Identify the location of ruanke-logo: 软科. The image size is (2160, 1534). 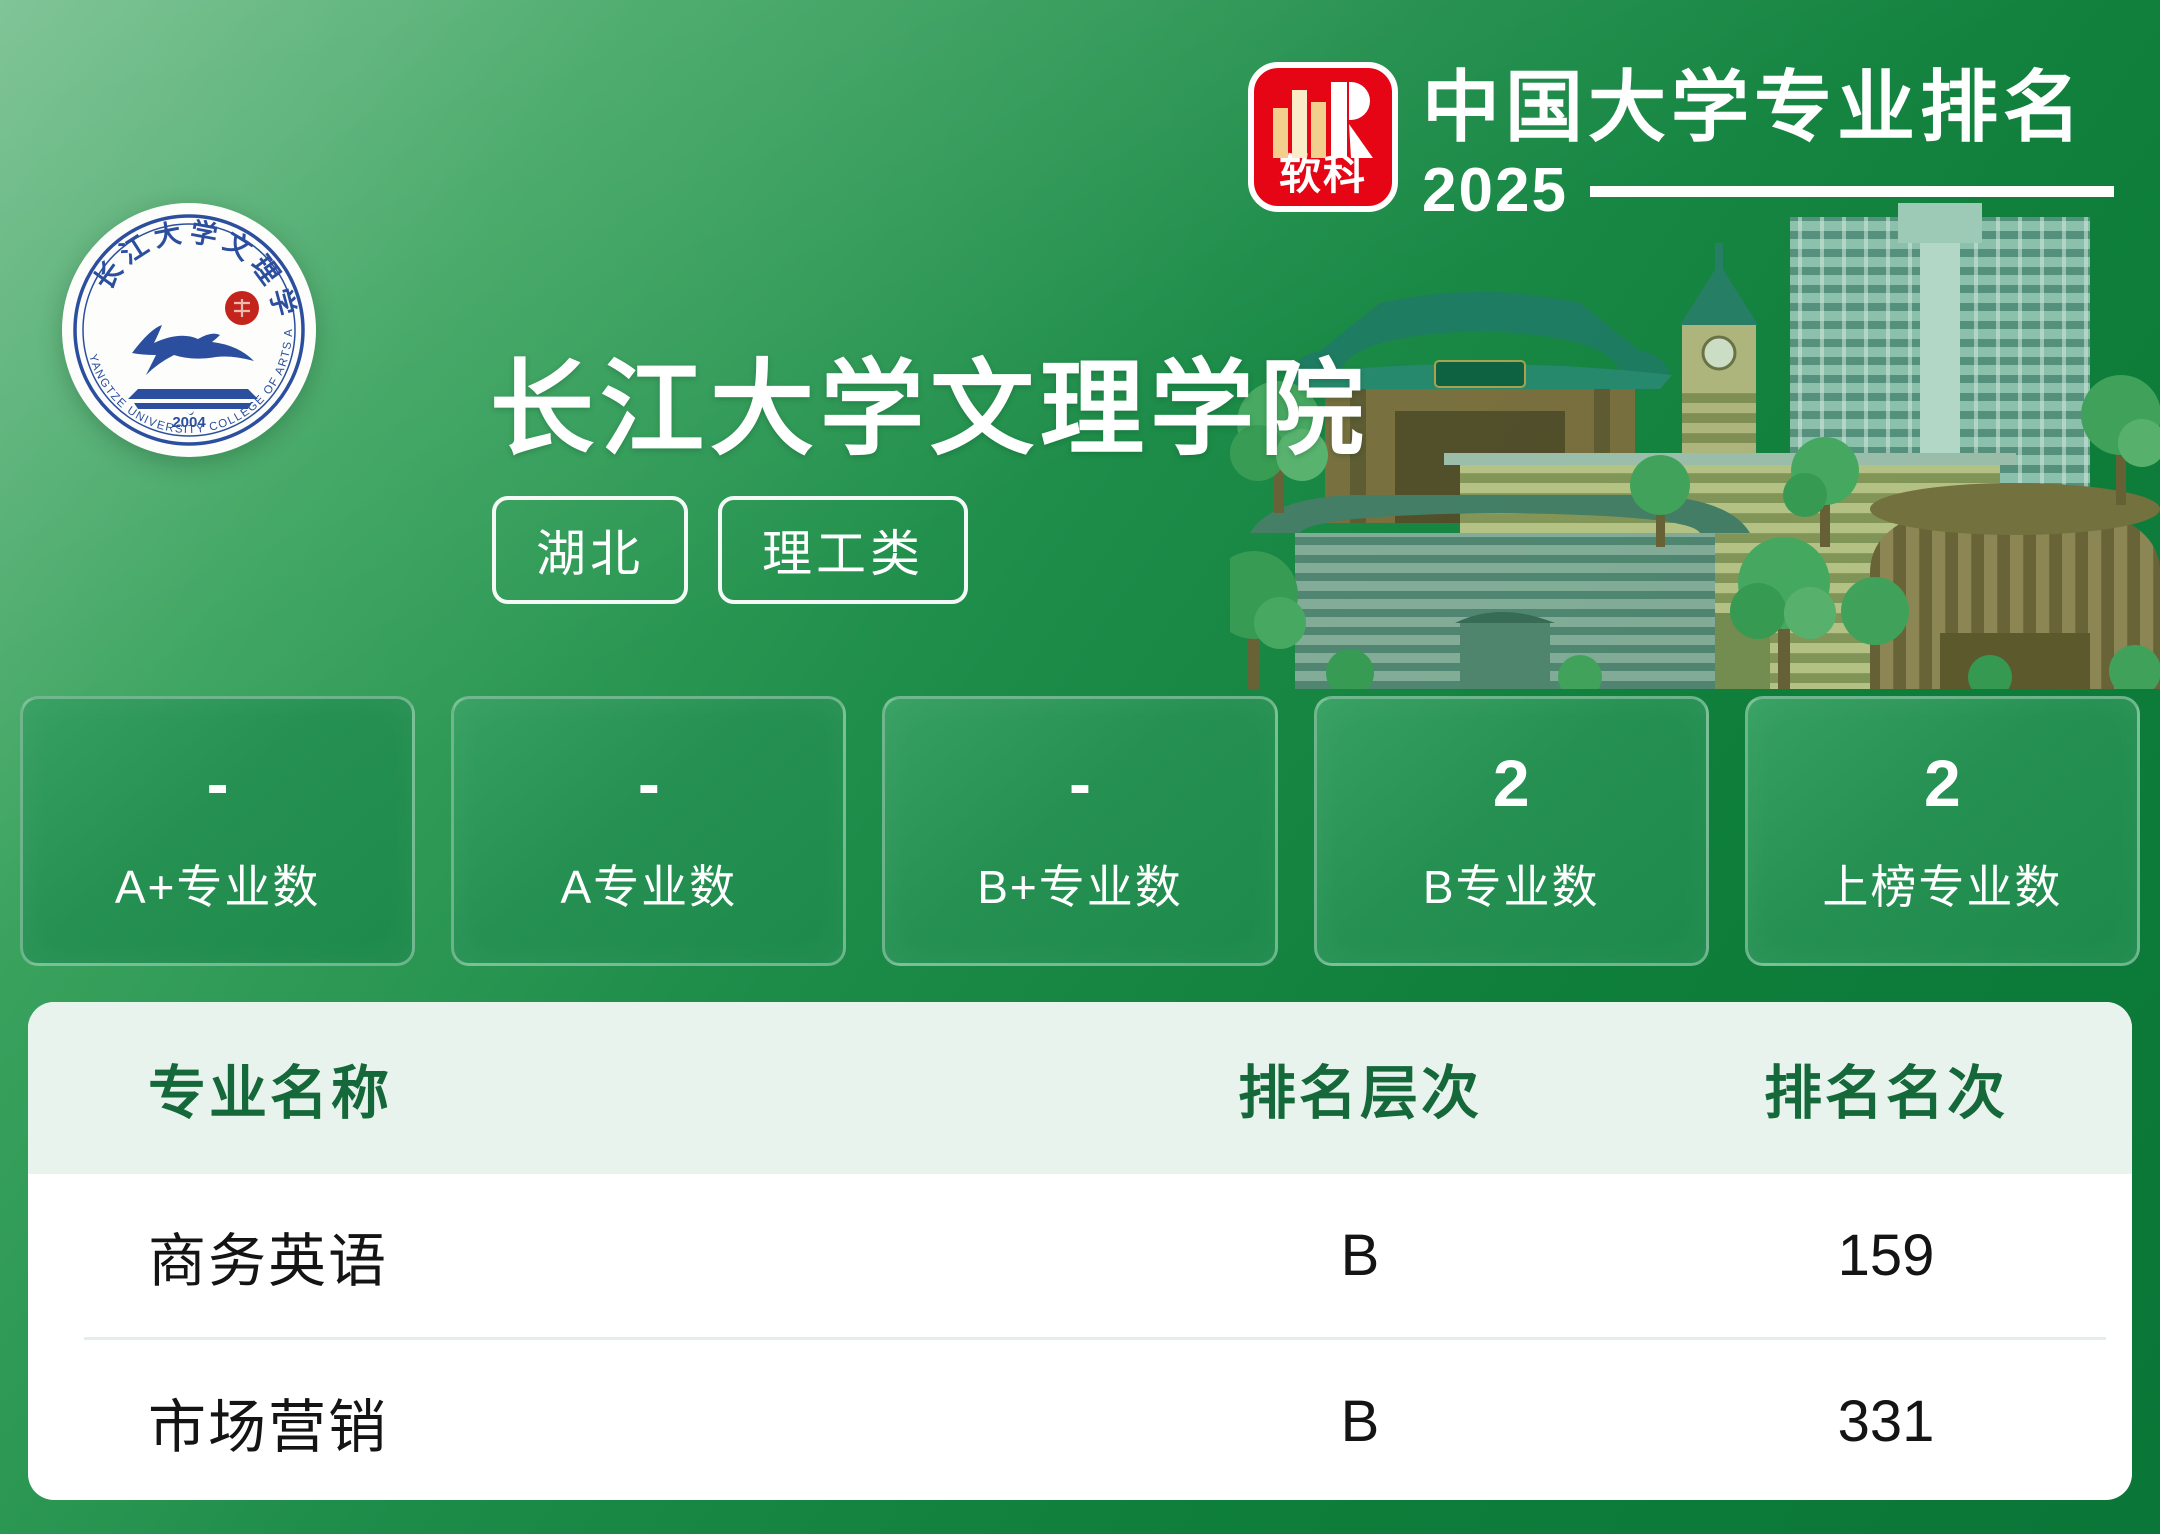
(1323, 137).